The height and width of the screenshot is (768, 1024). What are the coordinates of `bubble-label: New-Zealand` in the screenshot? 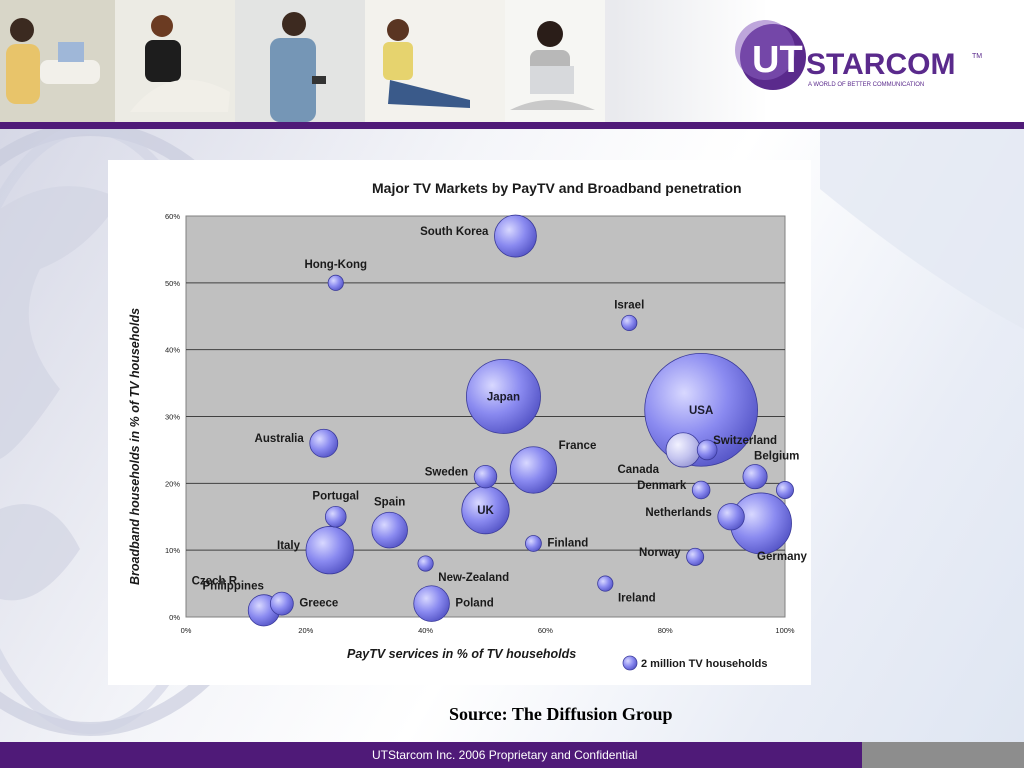 It's located at (473, 578).